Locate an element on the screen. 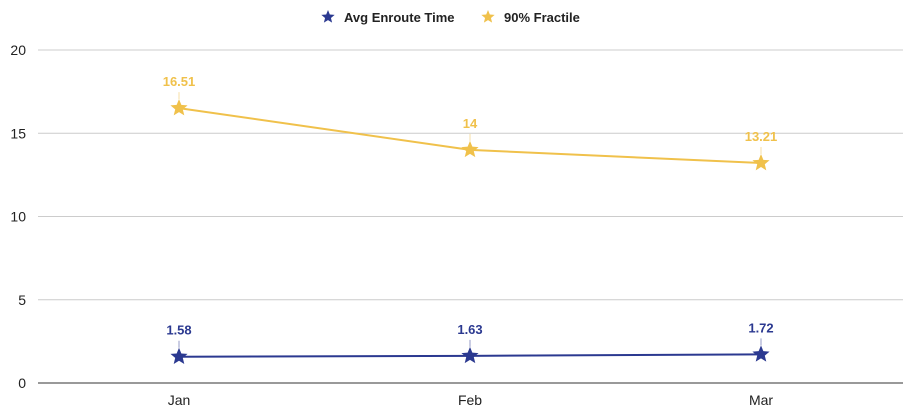 Image resolution: width=903 pixels, height=406 pixels. data-label: 1.58 is located at coordinates (178, 330).